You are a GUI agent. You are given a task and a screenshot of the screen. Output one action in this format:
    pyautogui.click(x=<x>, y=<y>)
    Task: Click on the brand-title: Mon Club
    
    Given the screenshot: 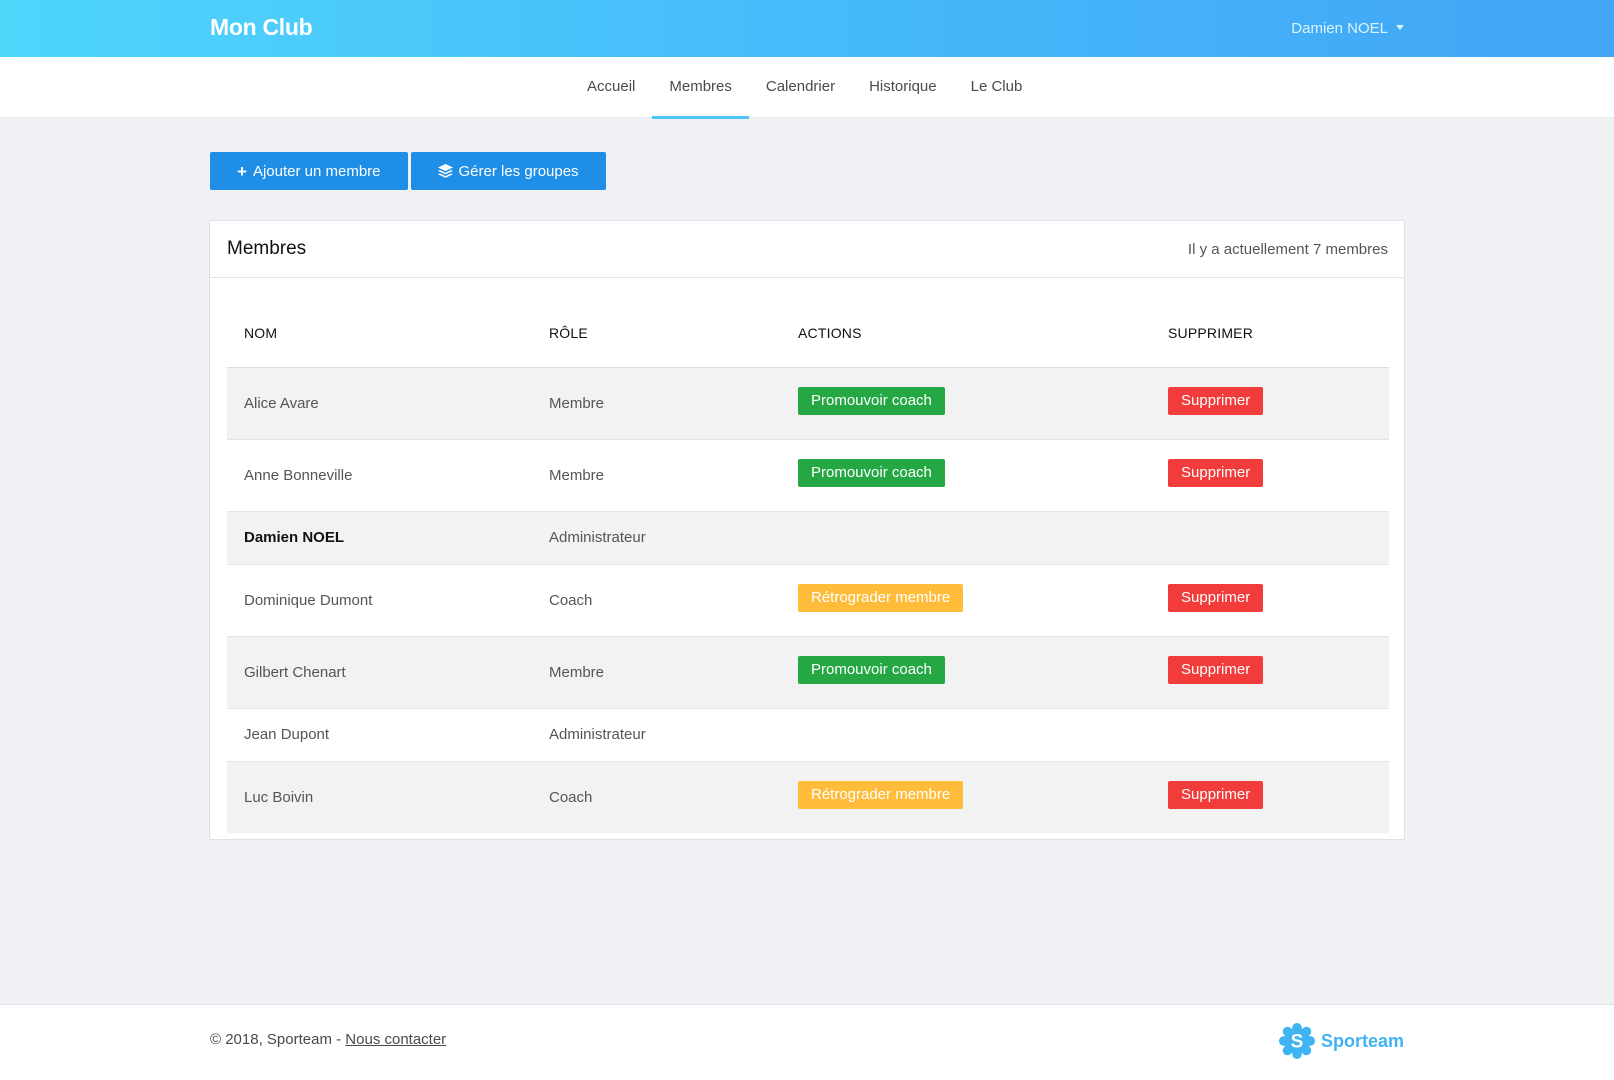 What is the action you would take?
    pyautogui.click(x=261, y=27)
    